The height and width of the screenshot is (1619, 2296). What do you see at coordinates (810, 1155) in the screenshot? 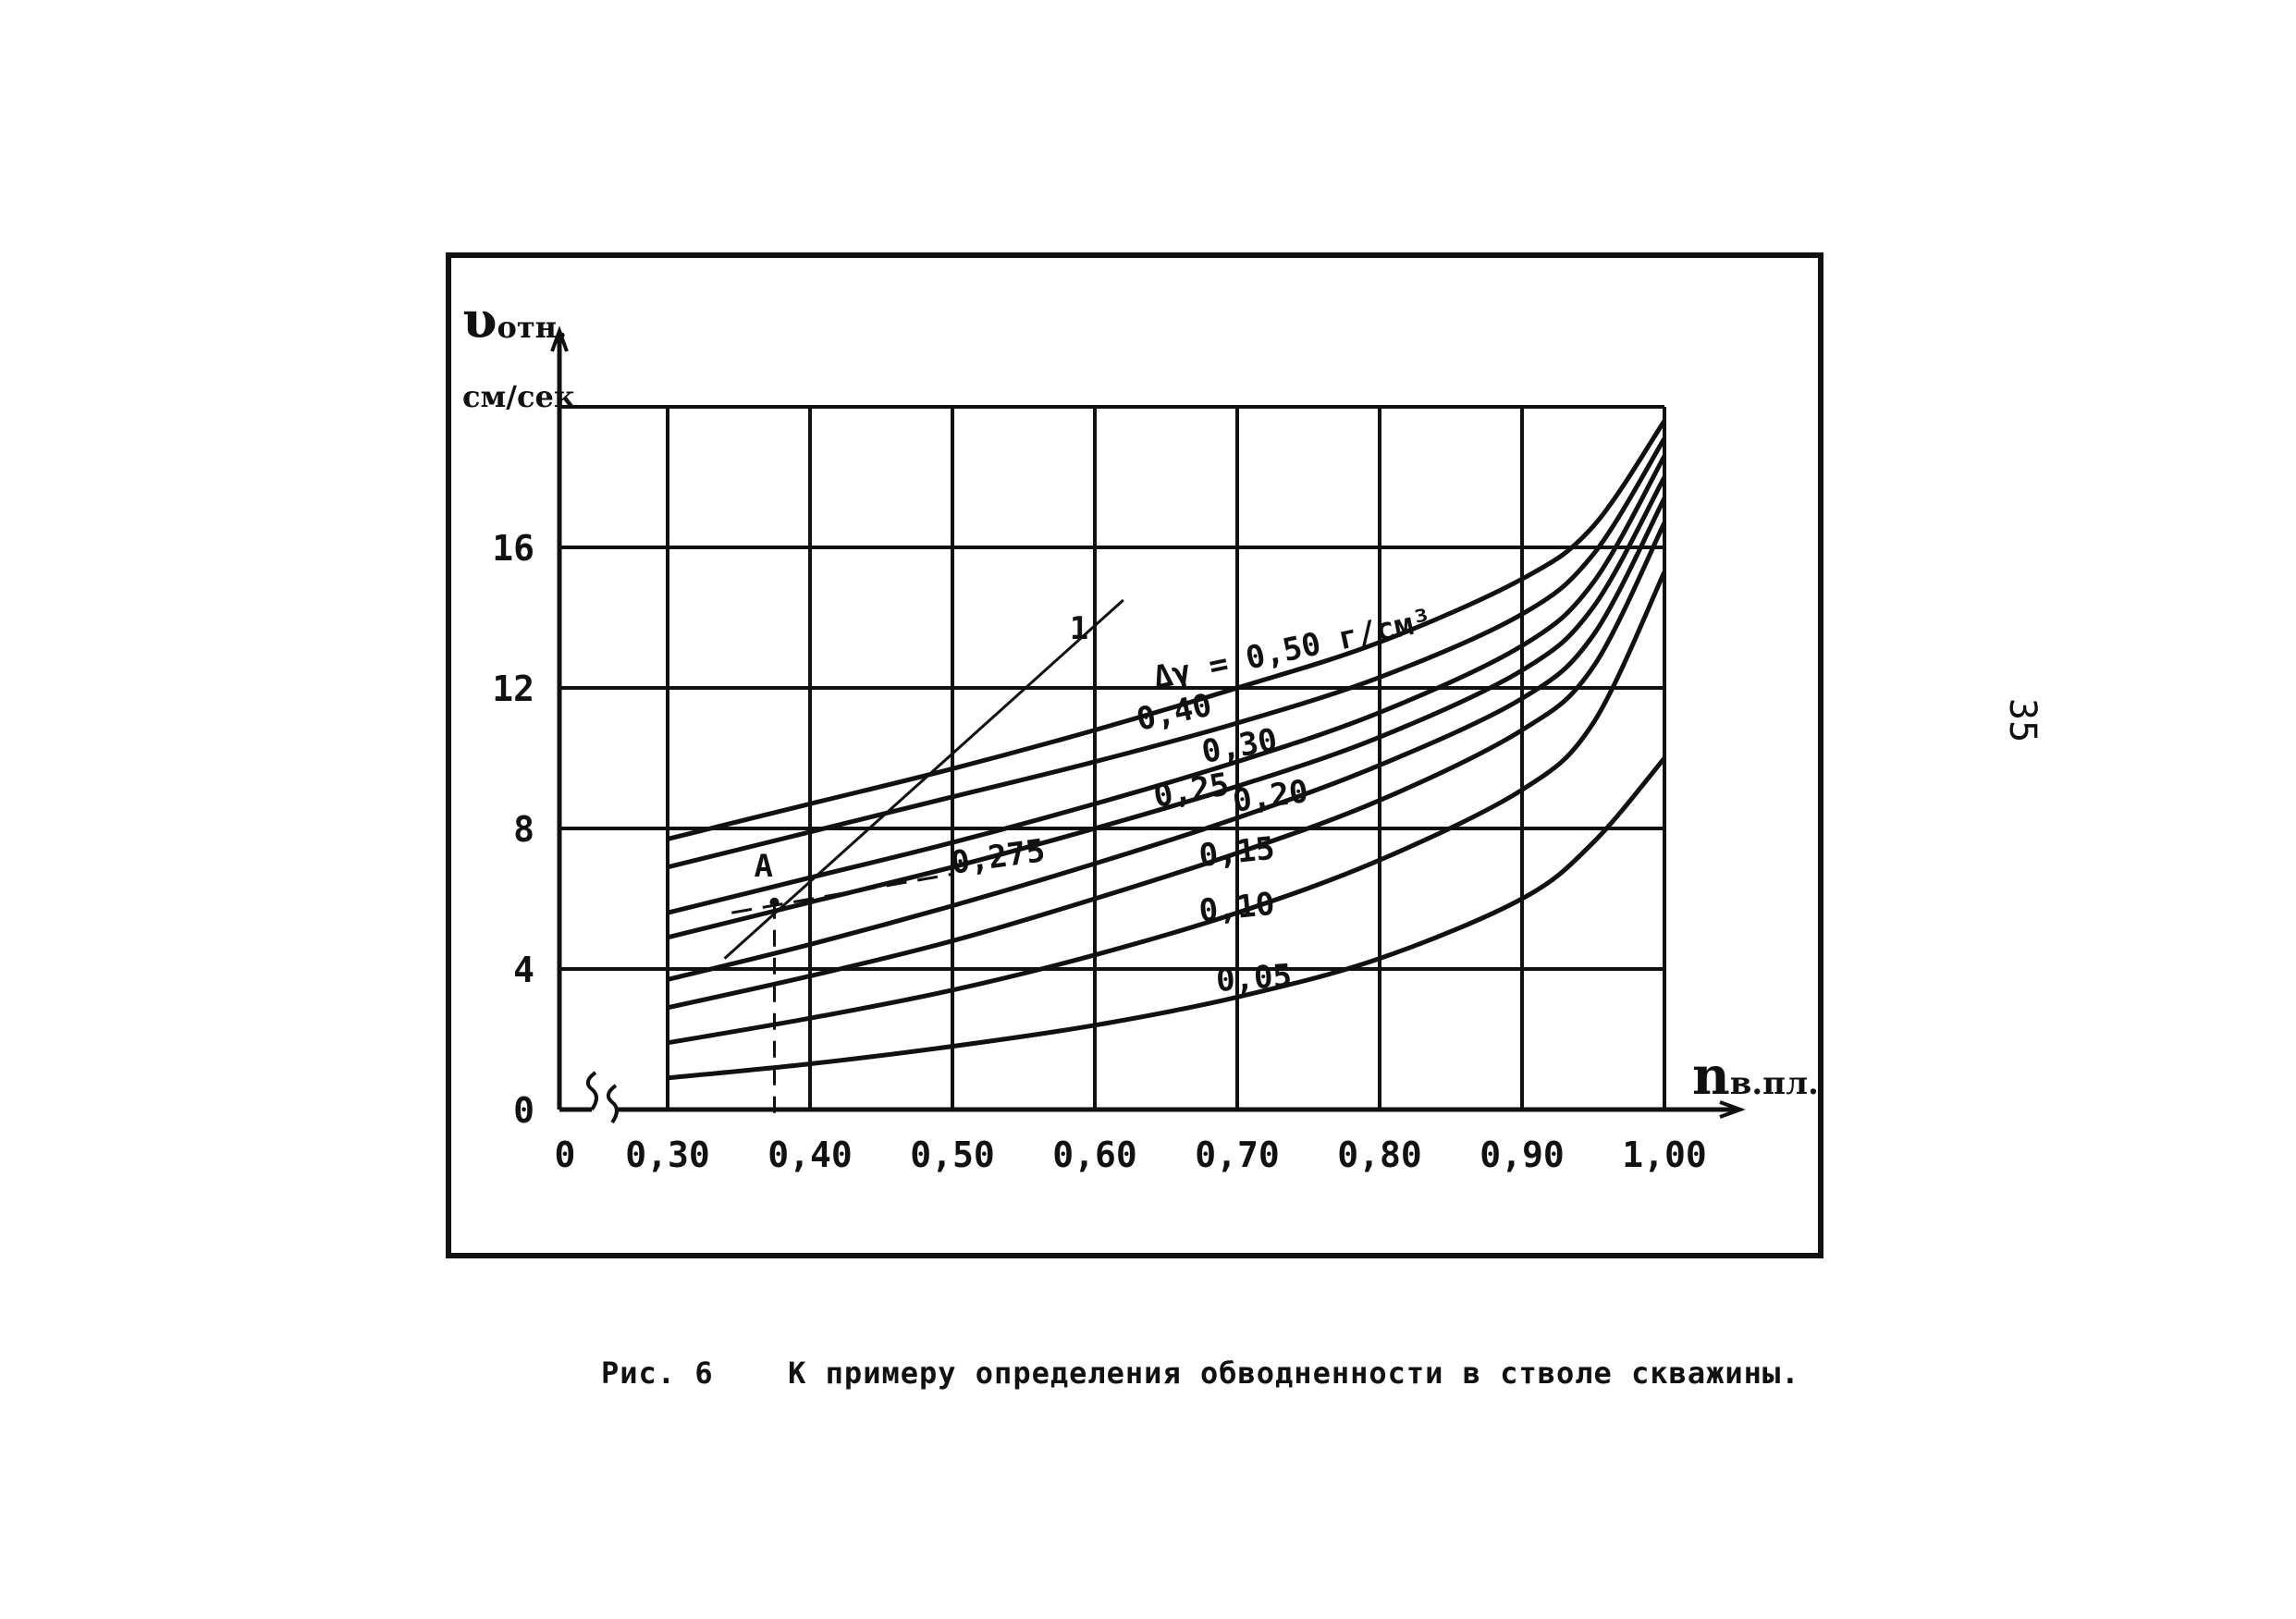
I see `x-tick-label: 0,40` at bounding box center [810, 1155].